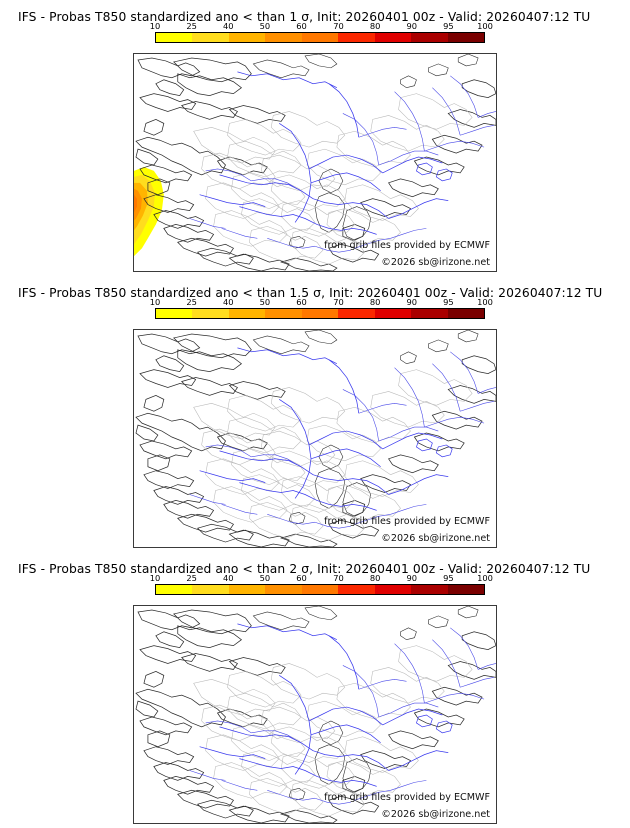 This screenshot has width=630, height=828. What do you see at coordinates (321, 302) in the screenshot?
I see `colorbar-ticks-2: 10 25 40 50 60 70 80 90 95 100` at bounding box center [321, 302].